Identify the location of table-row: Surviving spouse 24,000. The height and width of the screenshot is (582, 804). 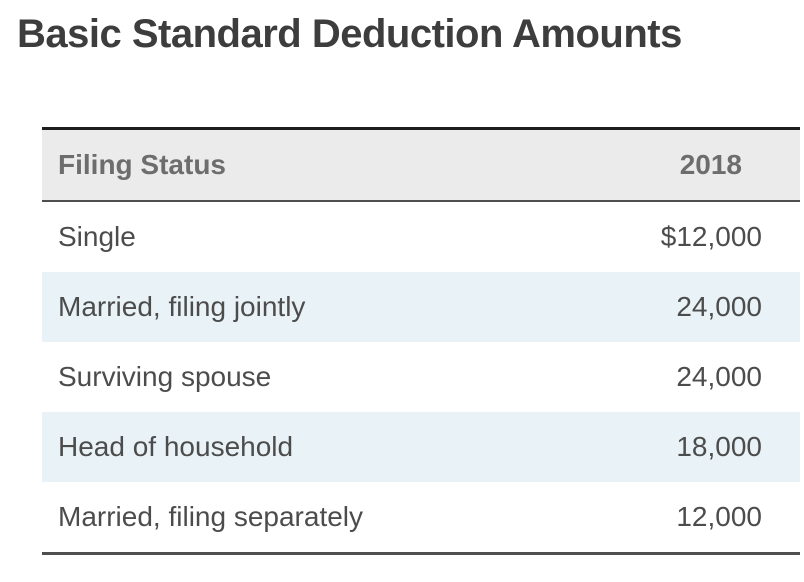
(421, 377).